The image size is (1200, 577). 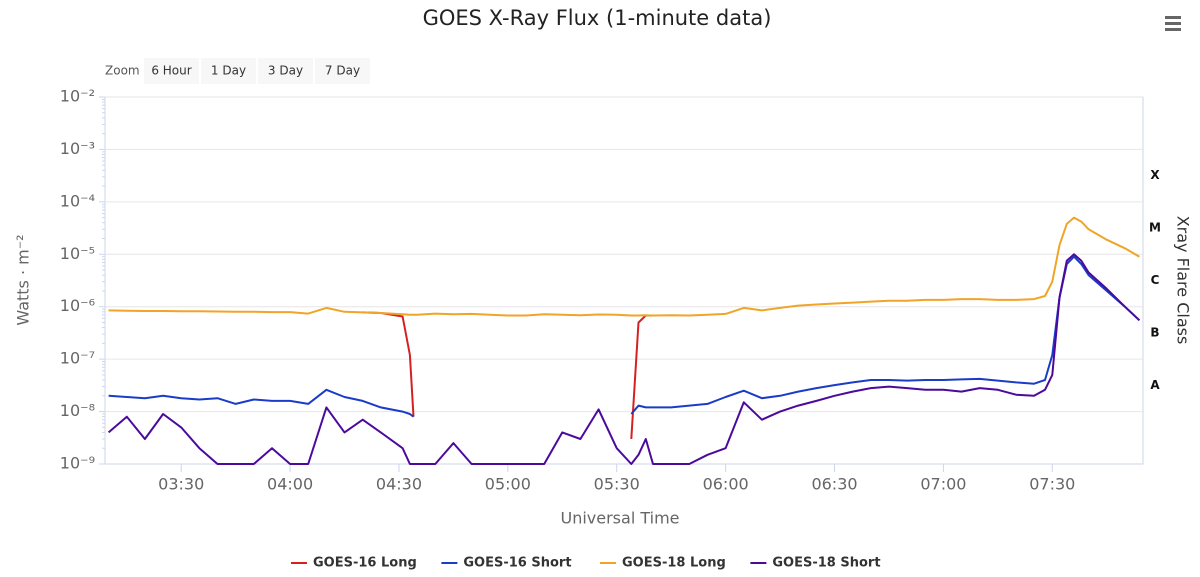 What do you see at coordinates (1155, 228) in the screenshot?
I see `flare-class-label: M` at bounding box center [1155, 228].